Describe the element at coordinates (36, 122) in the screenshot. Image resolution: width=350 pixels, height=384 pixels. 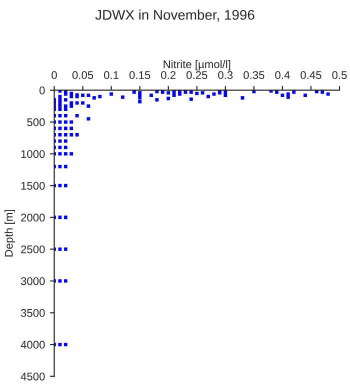
I see `y-tick-label: 500` at that location.